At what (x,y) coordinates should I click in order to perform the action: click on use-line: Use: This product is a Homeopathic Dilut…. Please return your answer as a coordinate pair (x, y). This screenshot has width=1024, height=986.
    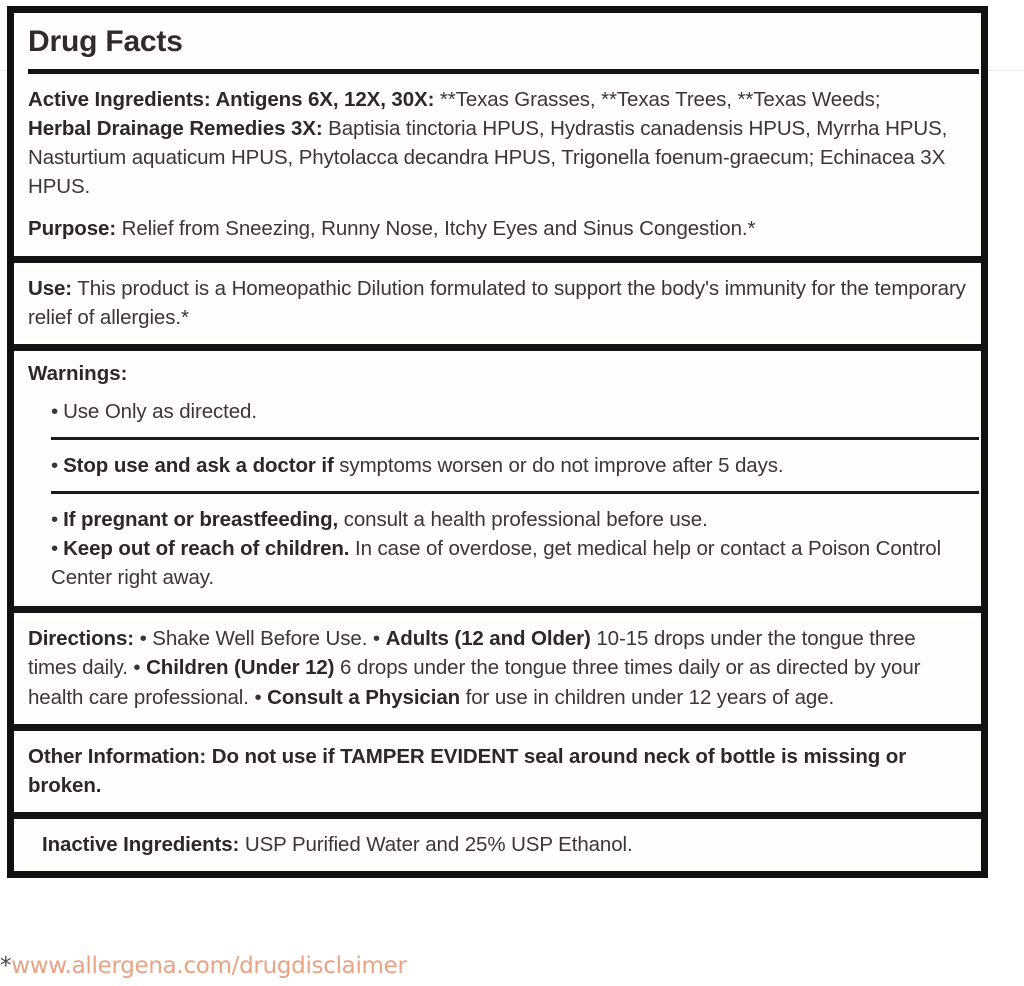
    Looking at the image, I should click on (497, 303).